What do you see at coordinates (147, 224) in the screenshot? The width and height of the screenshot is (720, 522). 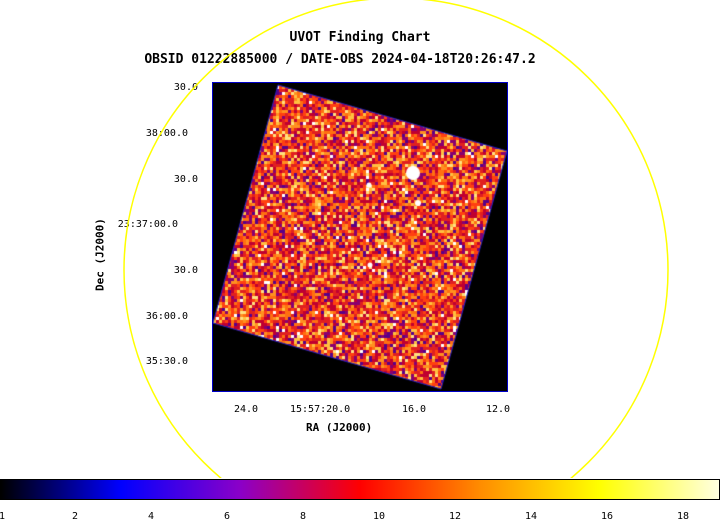 I see `y-tick-label: 23:37:00.0` at bounding box center [147, 224].